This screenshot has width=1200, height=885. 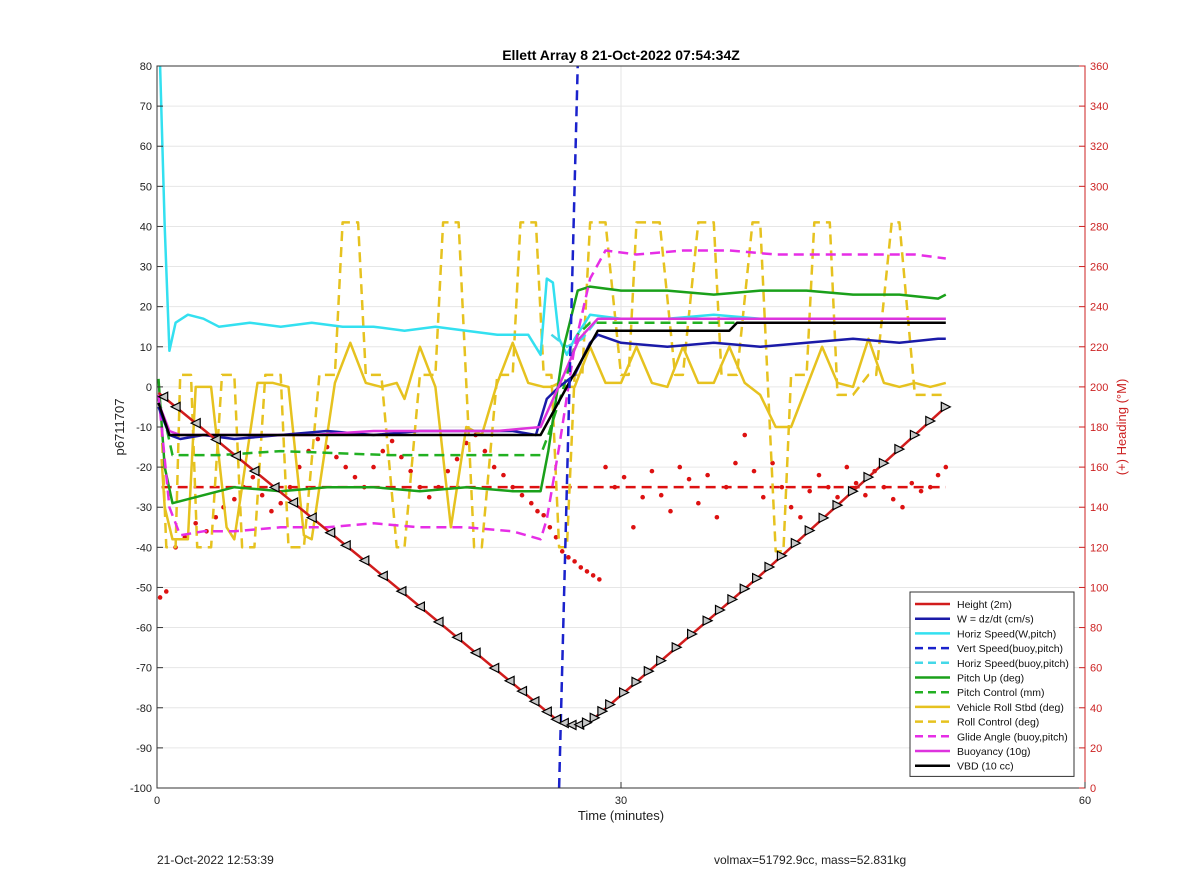 I want to click on footer-volmax-mass: volmax=51792.9cc, mass=52.831kg, so click(x=810, y=860).